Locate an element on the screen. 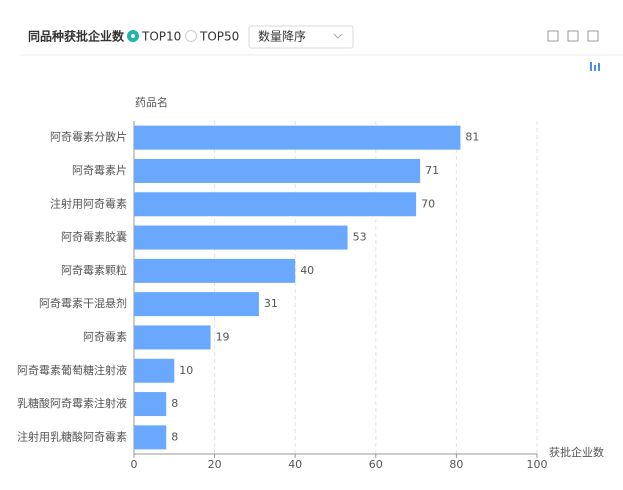 The image size is (623, 490). y-tick-label: 阿奇霉素干混悬剂 is located at coordinates (83, 303).